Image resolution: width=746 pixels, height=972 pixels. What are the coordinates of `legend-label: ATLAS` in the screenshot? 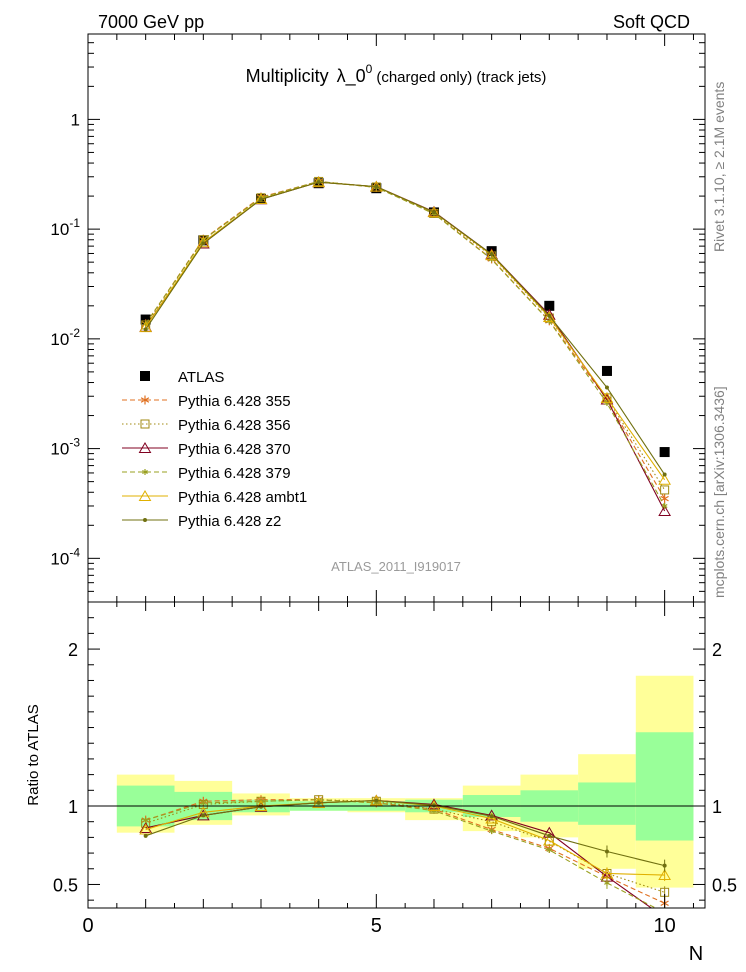 It's located at (201, 377).